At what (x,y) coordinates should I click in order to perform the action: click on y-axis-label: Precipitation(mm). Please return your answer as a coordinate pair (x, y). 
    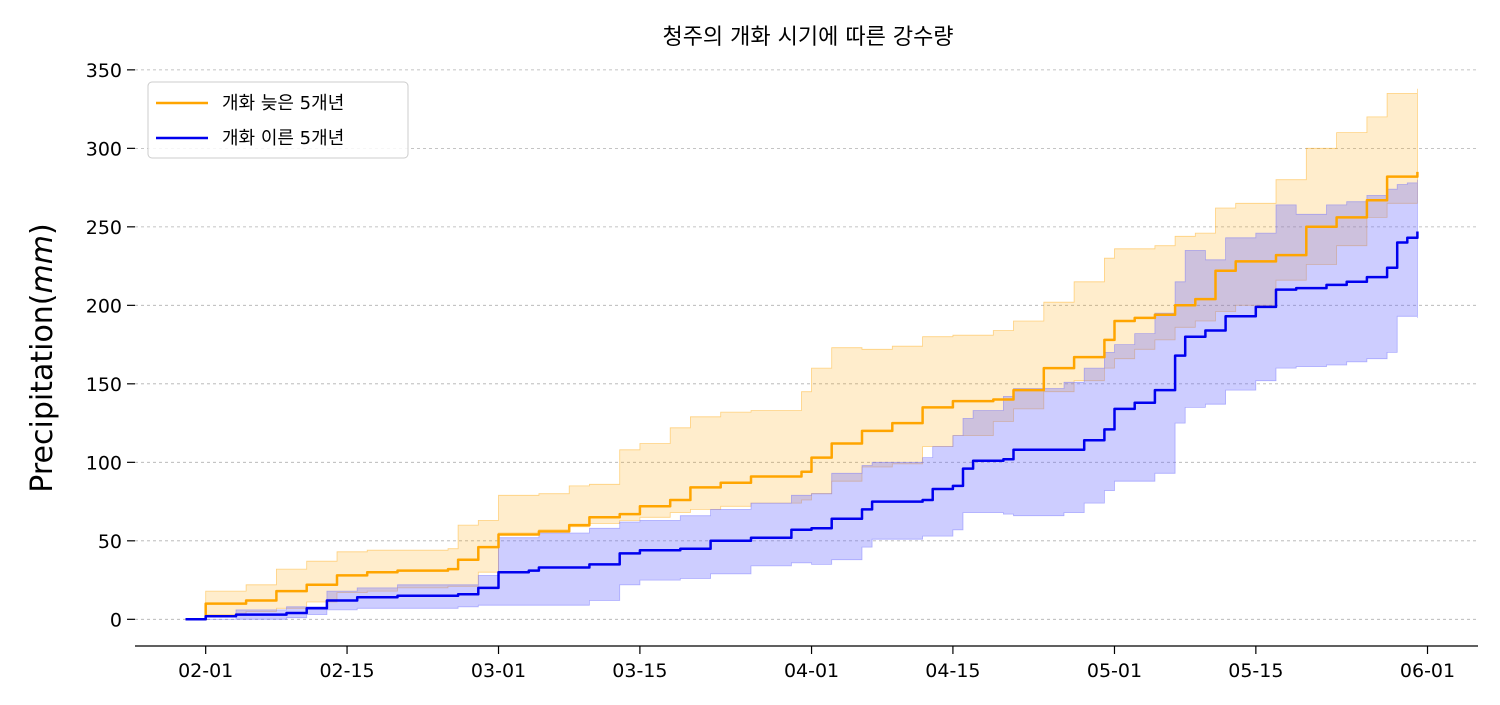
    Looking at the image, I should click on (42, 357).